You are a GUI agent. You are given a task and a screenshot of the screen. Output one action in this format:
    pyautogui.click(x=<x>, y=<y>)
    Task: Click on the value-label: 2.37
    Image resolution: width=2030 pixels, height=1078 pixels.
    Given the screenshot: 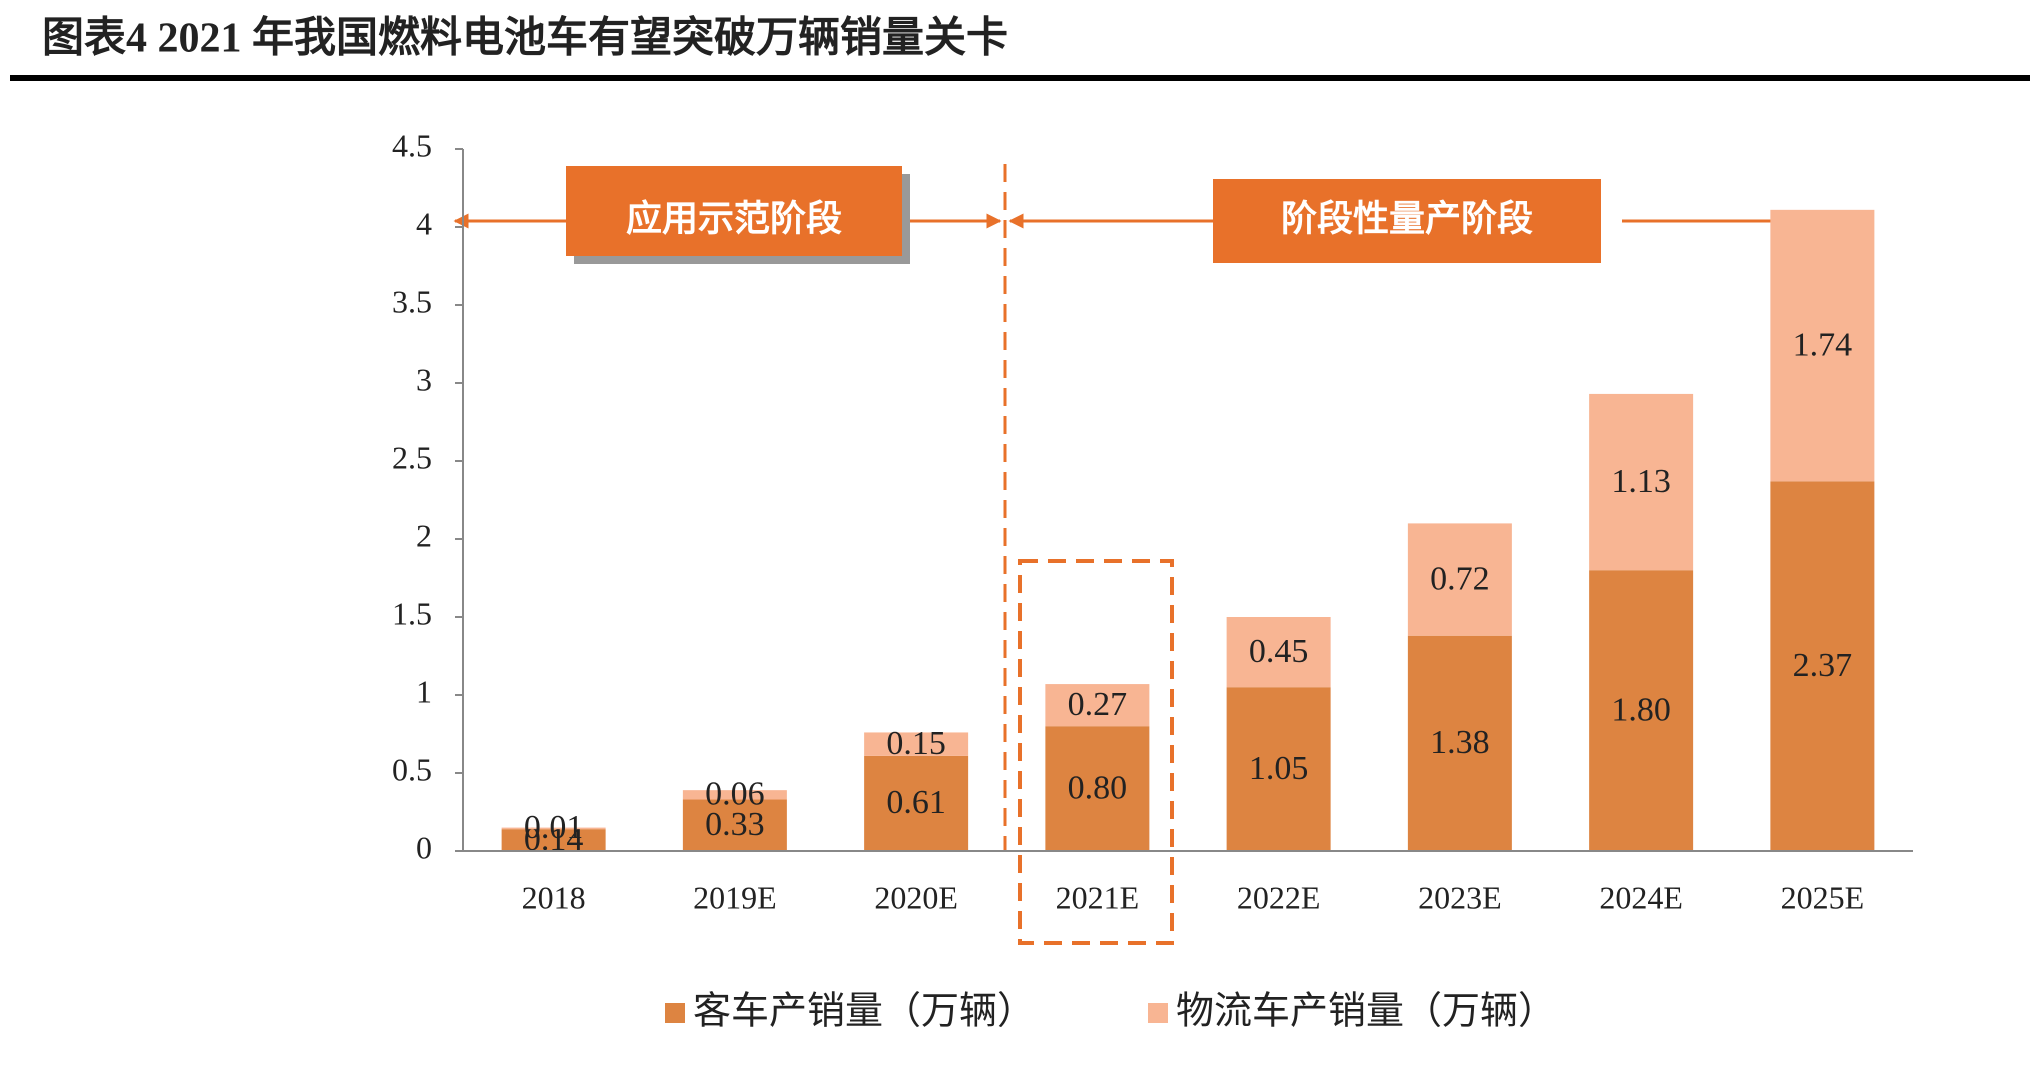 What is the action you would take?
    pyautogui.click(x=1823, y=665)
    